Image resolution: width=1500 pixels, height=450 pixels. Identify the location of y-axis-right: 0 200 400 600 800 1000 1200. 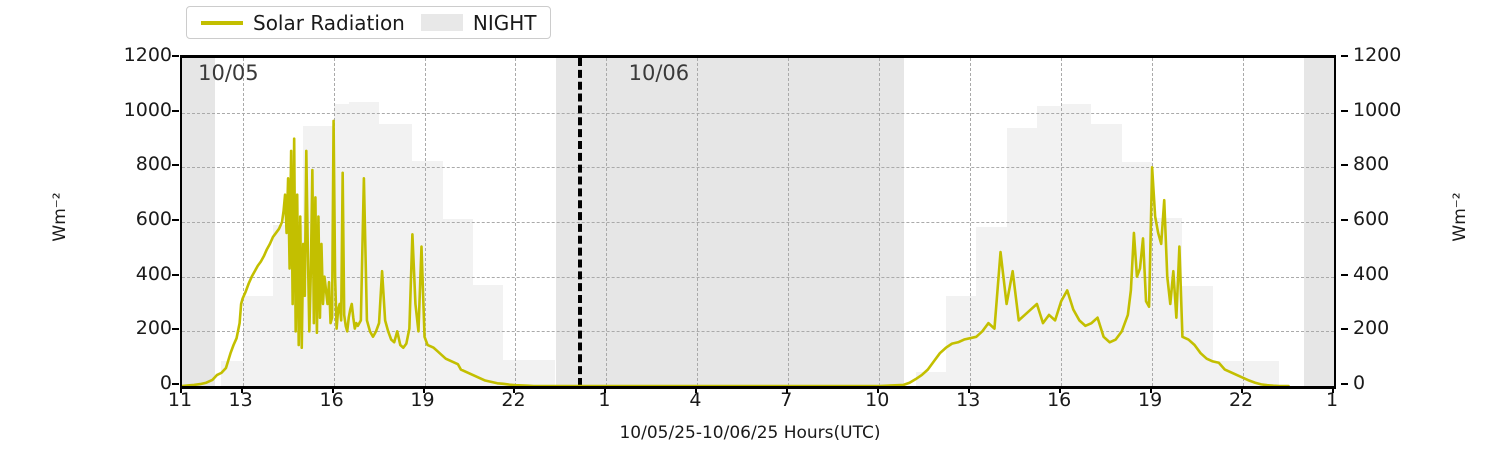
(1377, 219).